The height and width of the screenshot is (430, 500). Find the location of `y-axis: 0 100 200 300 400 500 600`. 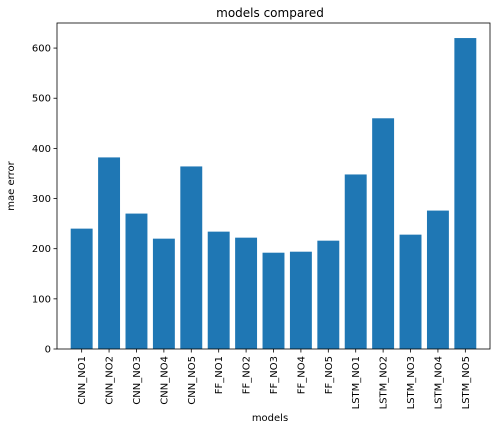

y-axis: 0 100 200 300 400 500 600 is located at coordinates (44, 200).